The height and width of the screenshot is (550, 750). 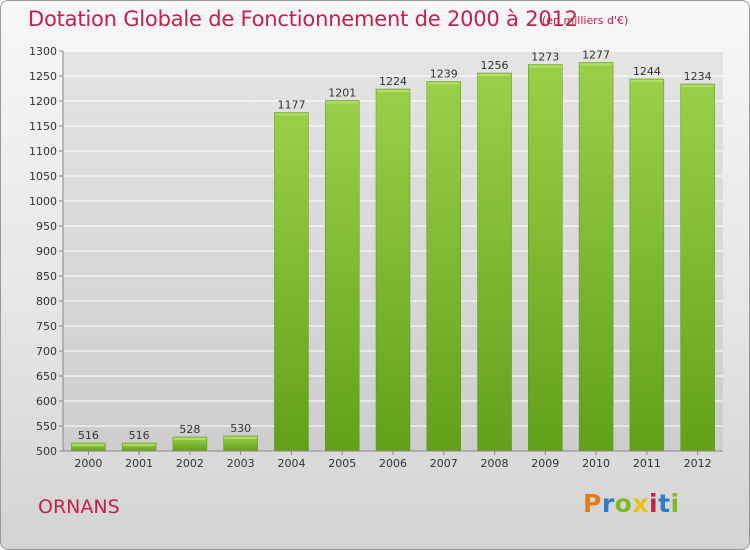 I want to click on y-tick-label: 600, so click(x=46, y=401).